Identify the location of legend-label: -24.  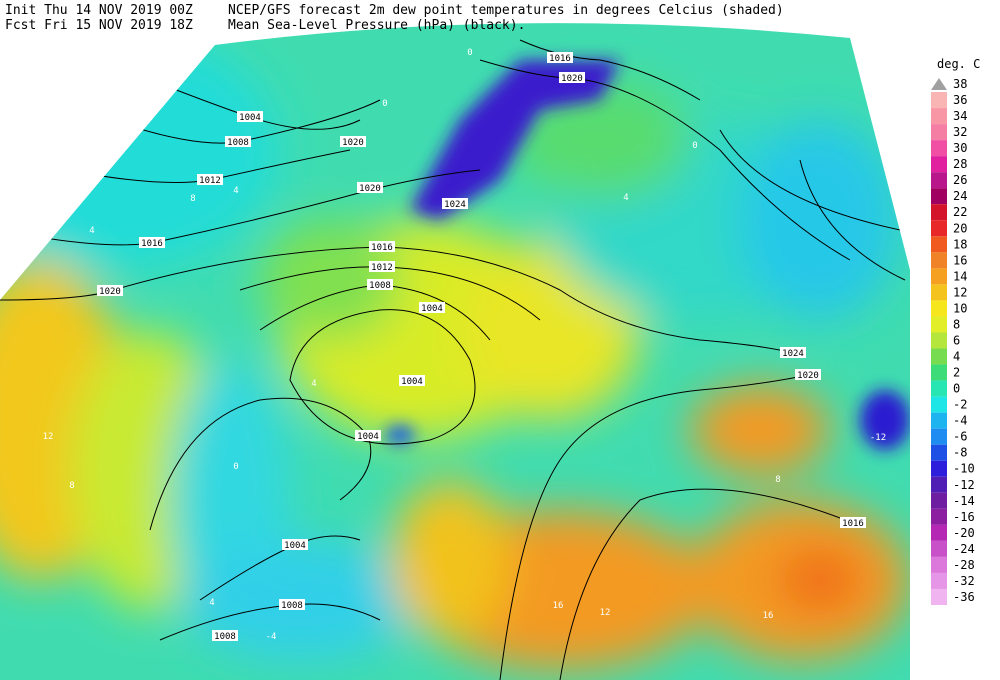
(964, 549).